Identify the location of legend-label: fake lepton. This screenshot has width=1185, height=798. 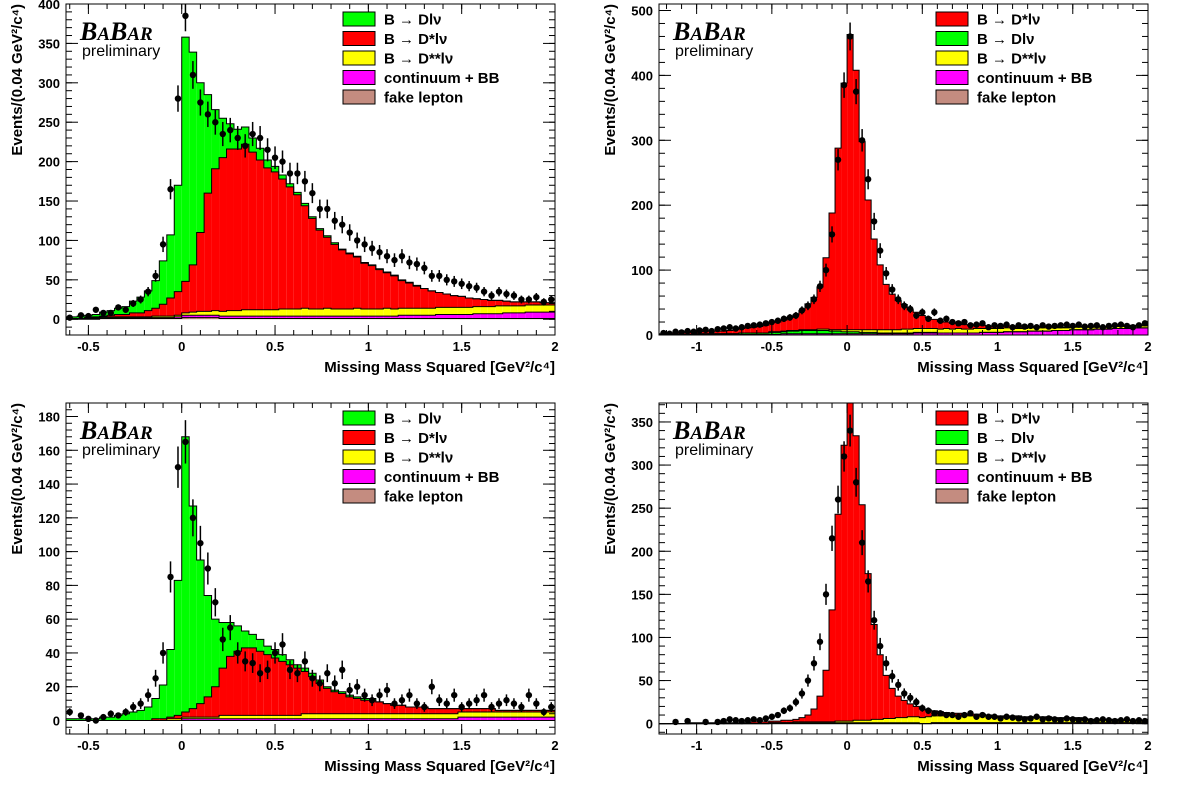
(1016, 497).